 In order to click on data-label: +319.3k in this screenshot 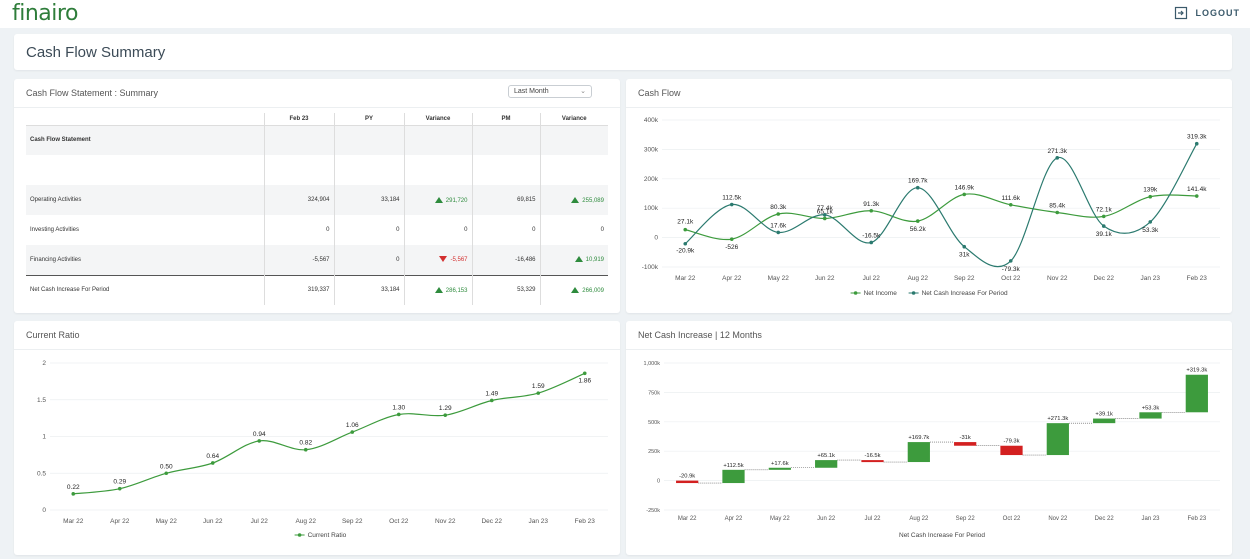, I will do `click(1196, 371)`.